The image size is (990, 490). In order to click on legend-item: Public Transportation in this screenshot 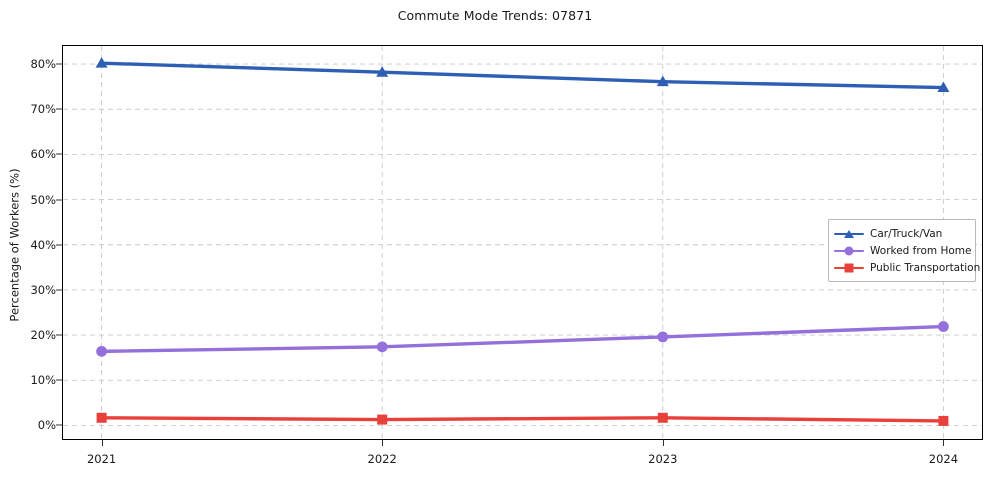, I will do `click(907, 267)`.